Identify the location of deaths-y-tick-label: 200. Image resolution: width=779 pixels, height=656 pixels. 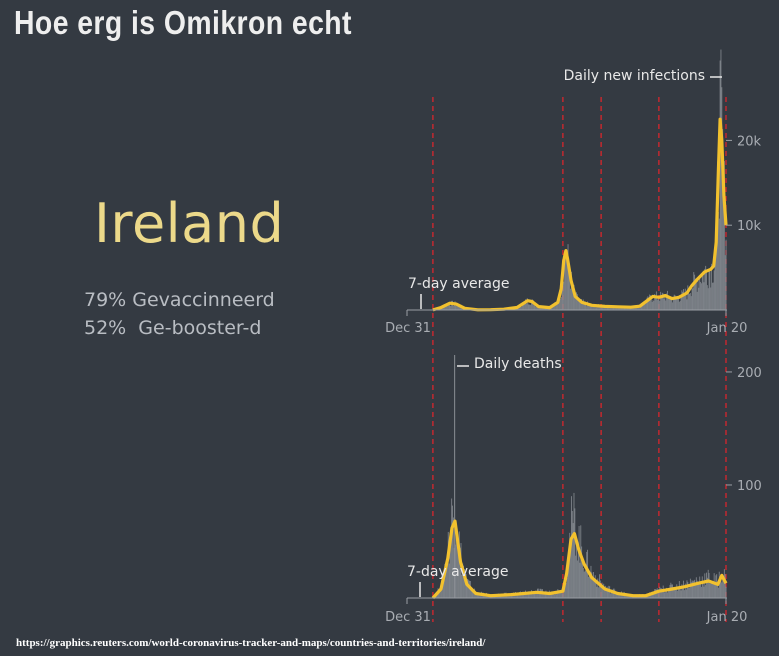
(749, 373).